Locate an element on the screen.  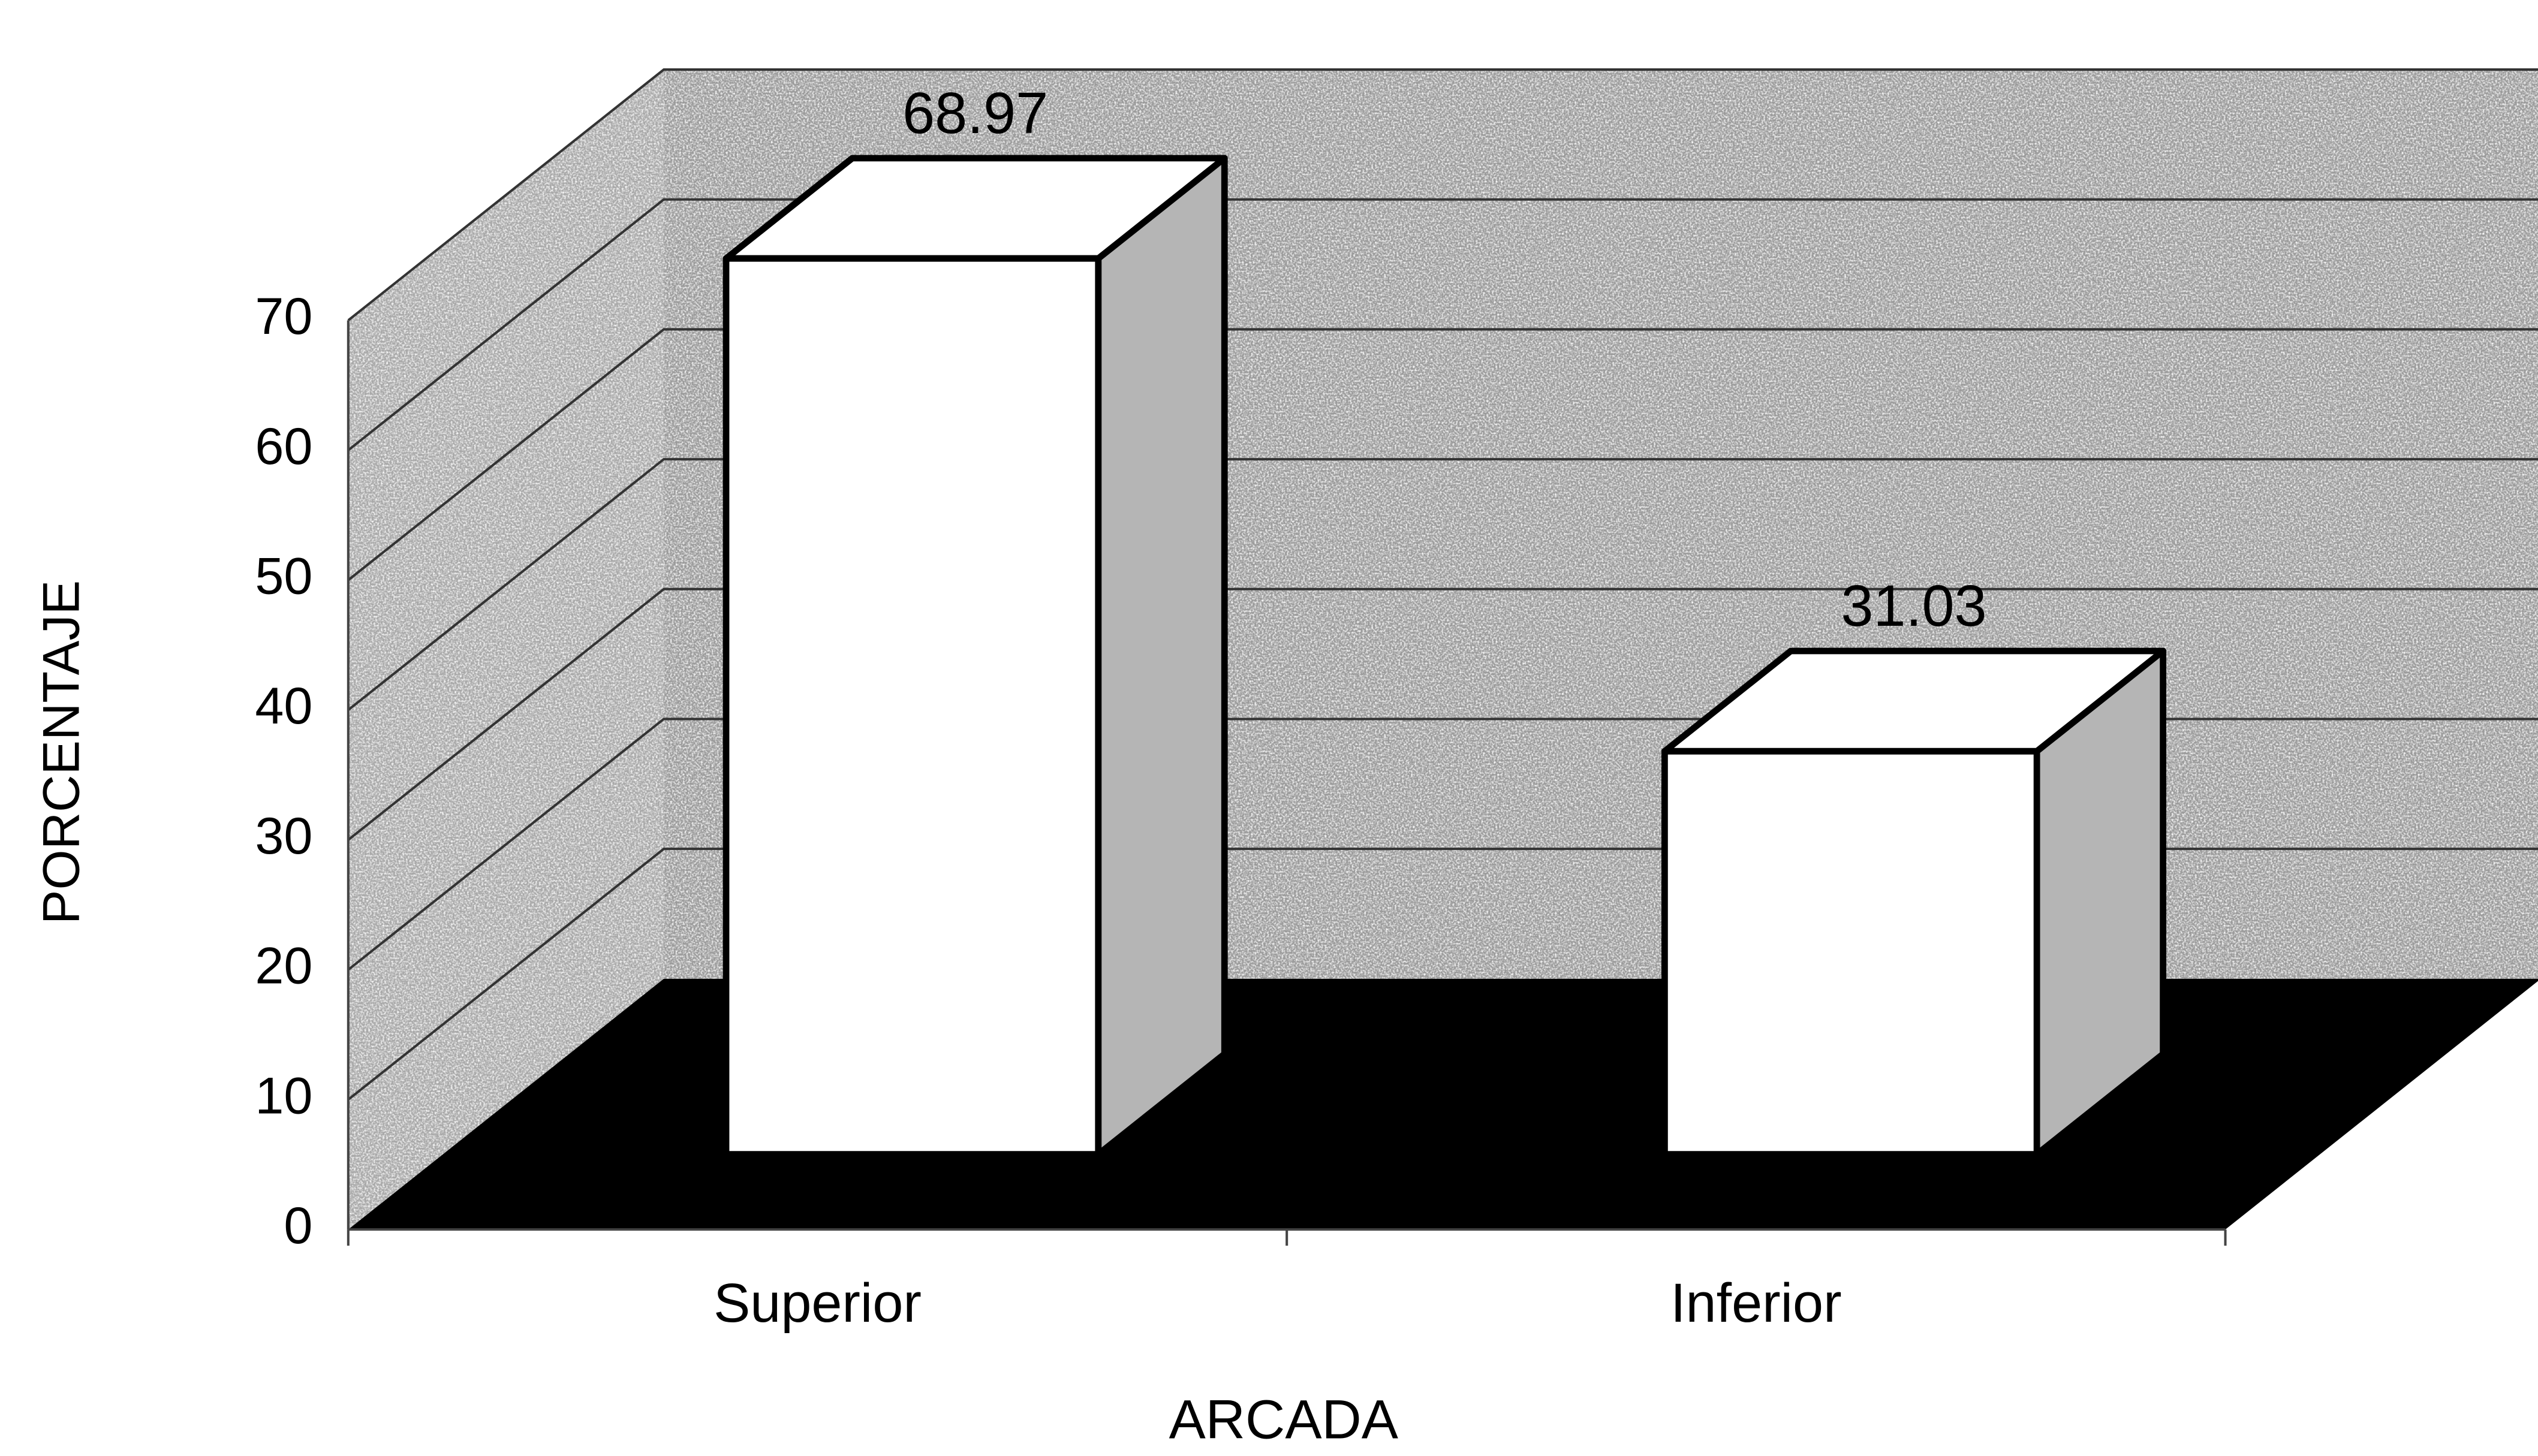
data-label: 68.97 is located at coordinates (975, 113).